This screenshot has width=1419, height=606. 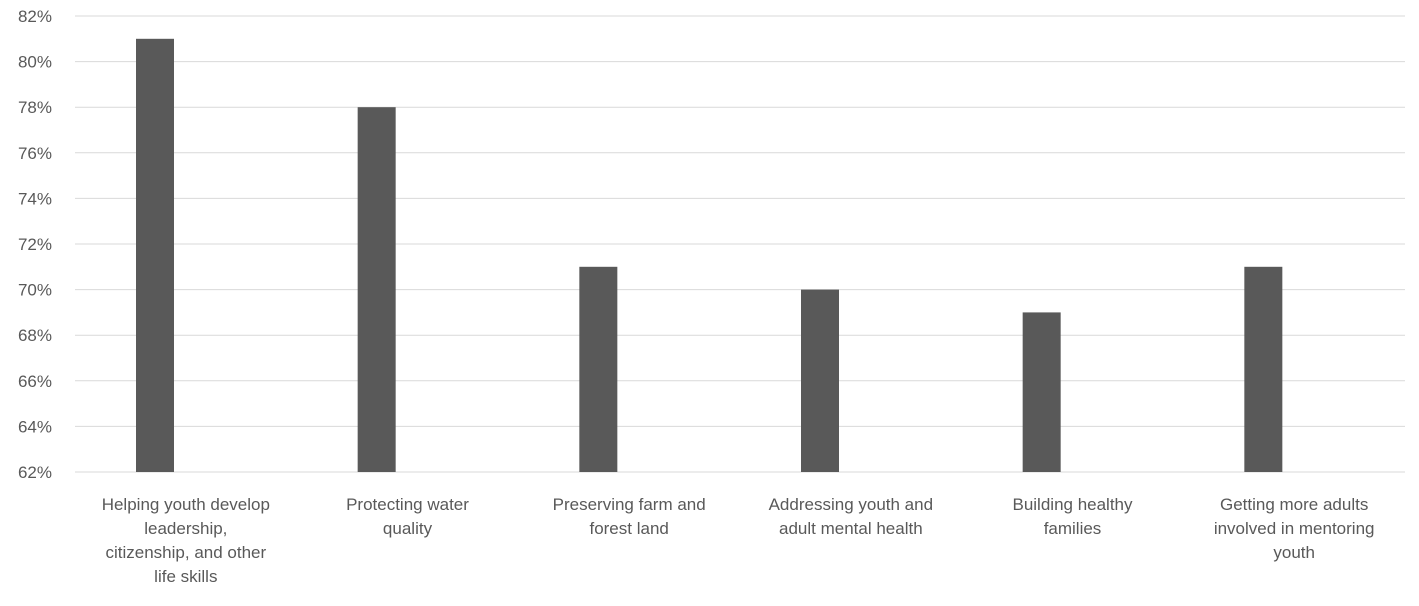 What do you see at coordinates (1294, 504) in the screenshot?
I see `x-category-label-line: Getting more adults` at bounding box center [1294, 504].